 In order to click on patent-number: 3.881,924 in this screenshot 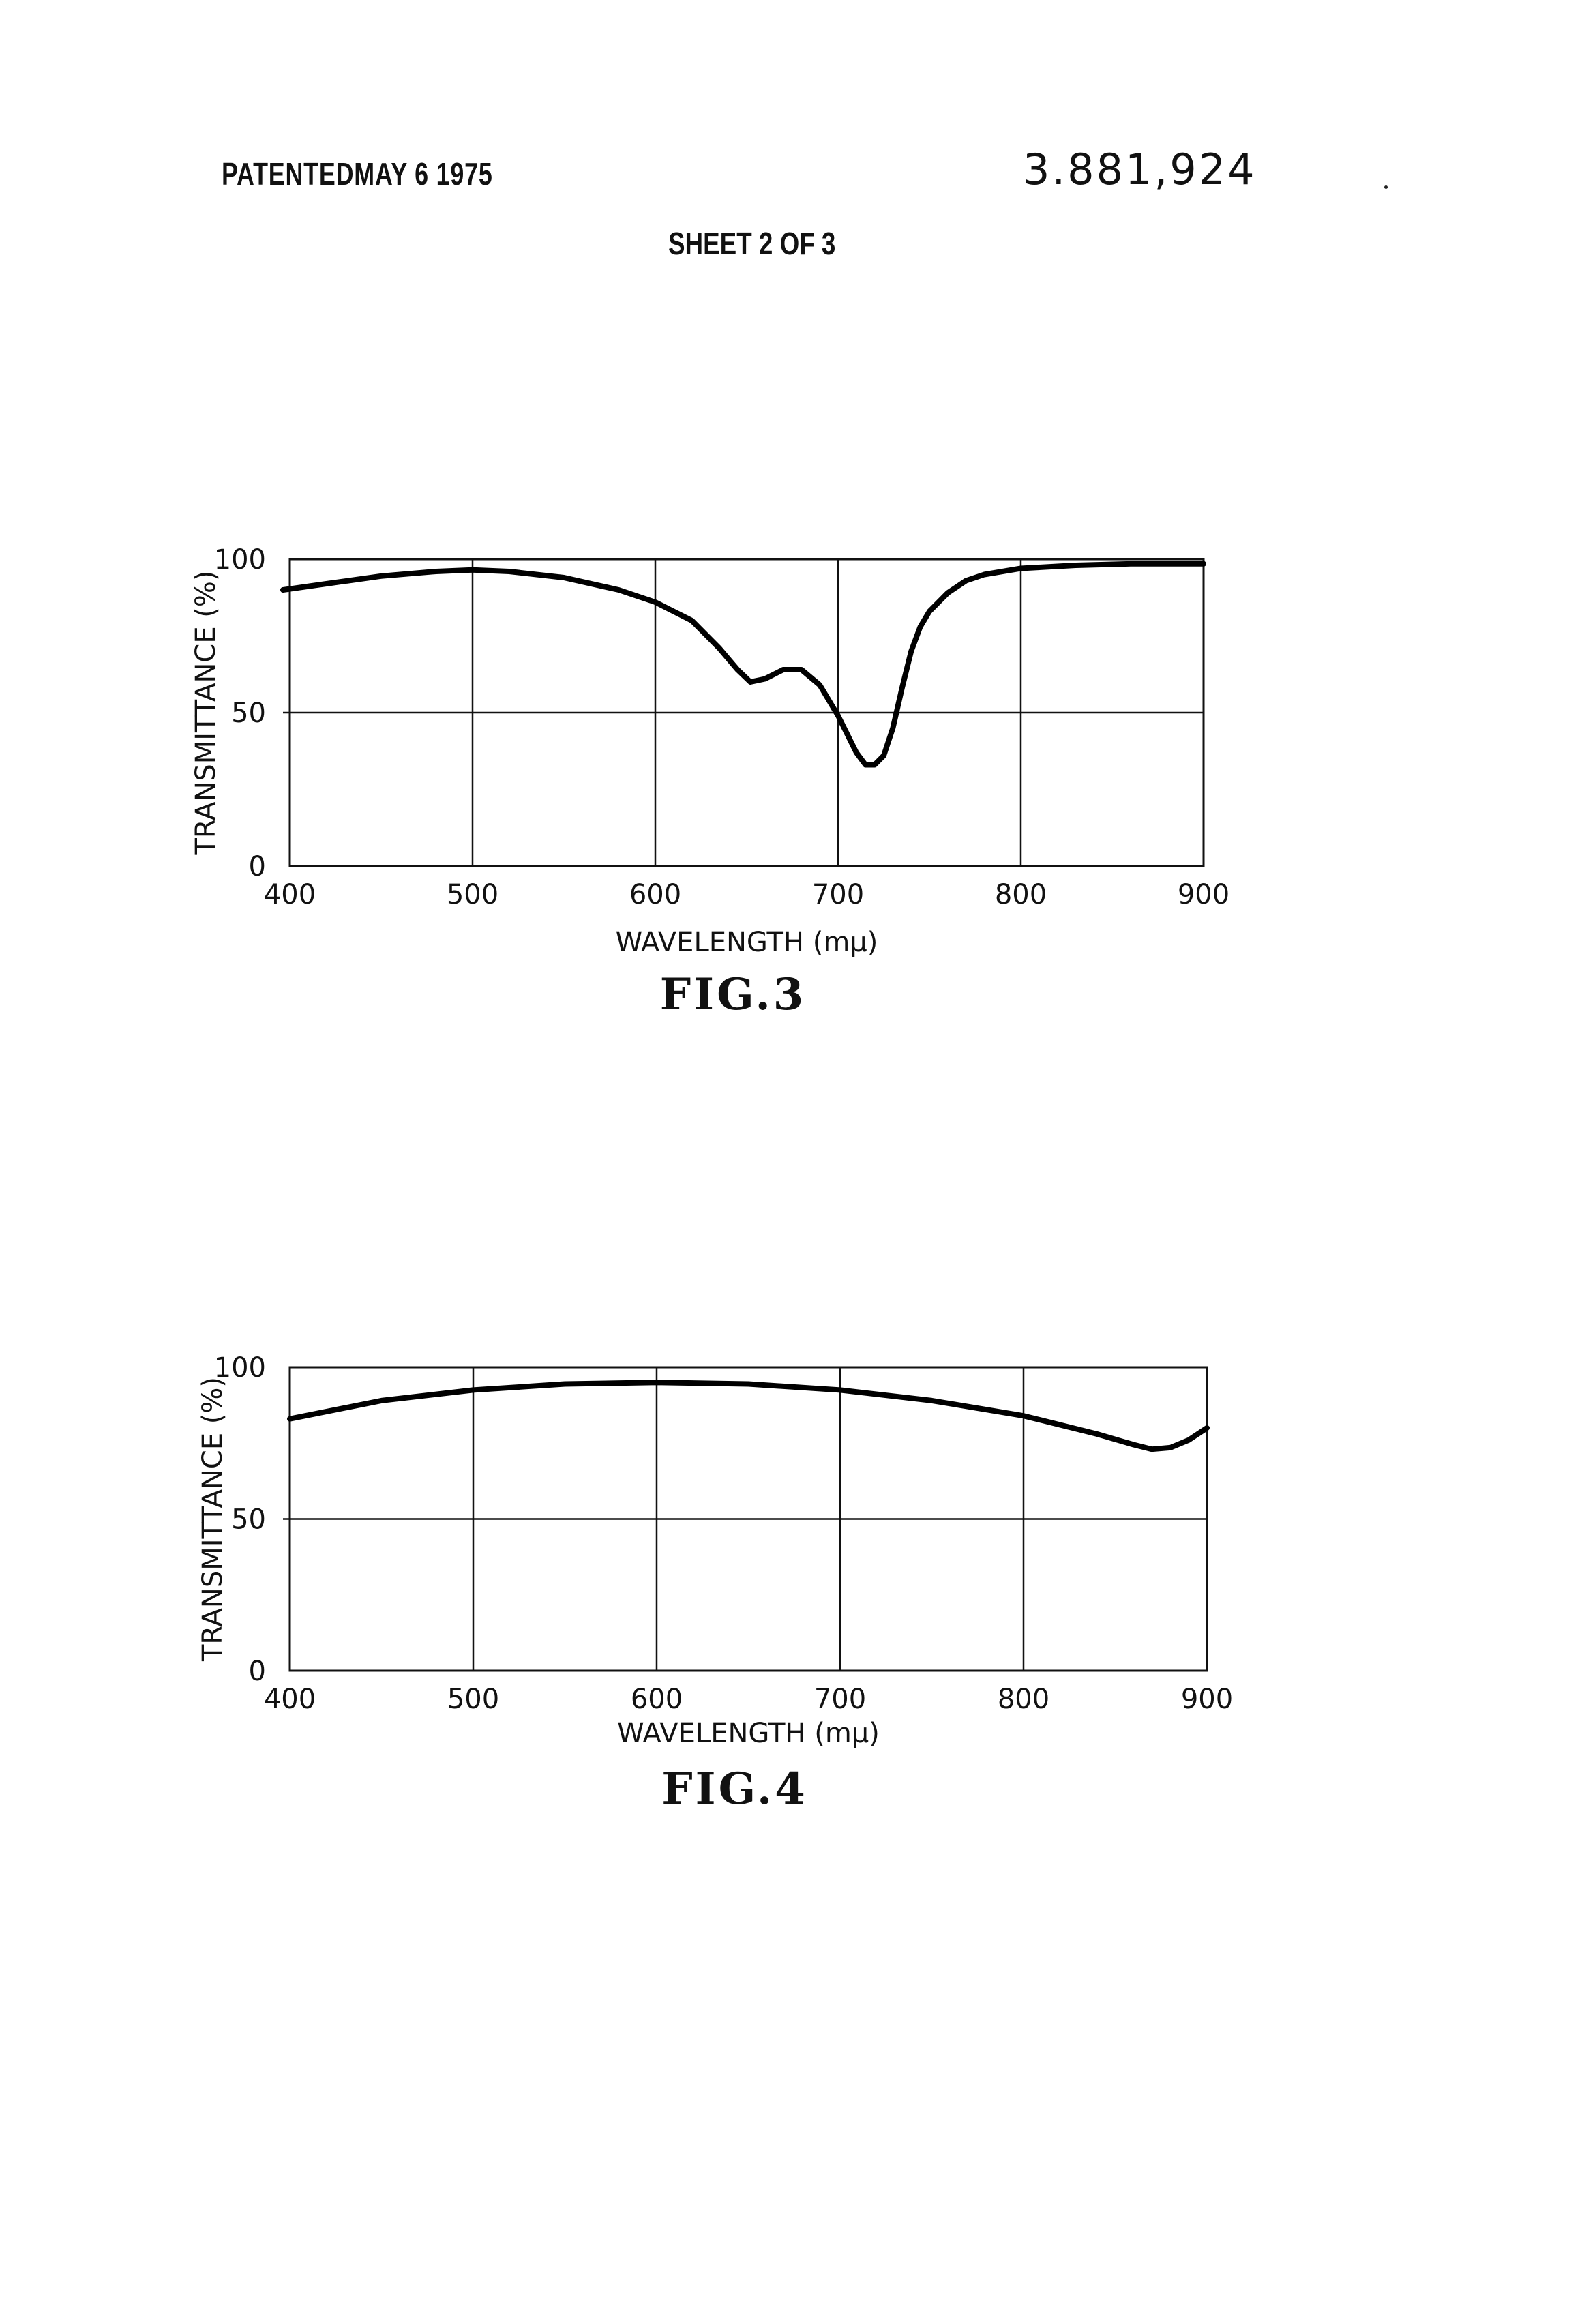, I will do `click(1140, 169)`.